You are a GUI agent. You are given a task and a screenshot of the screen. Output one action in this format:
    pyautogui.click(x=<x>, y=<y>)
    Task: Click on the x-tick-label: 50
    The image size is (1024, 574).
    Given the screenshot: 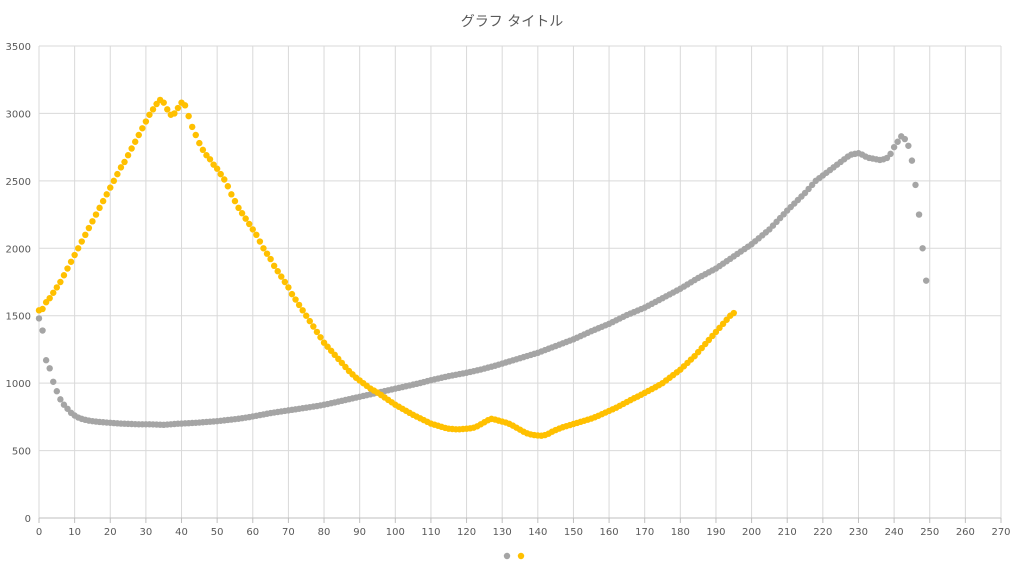 What is the action you would take?
    pyautogui.click(x=217, y=532)
    